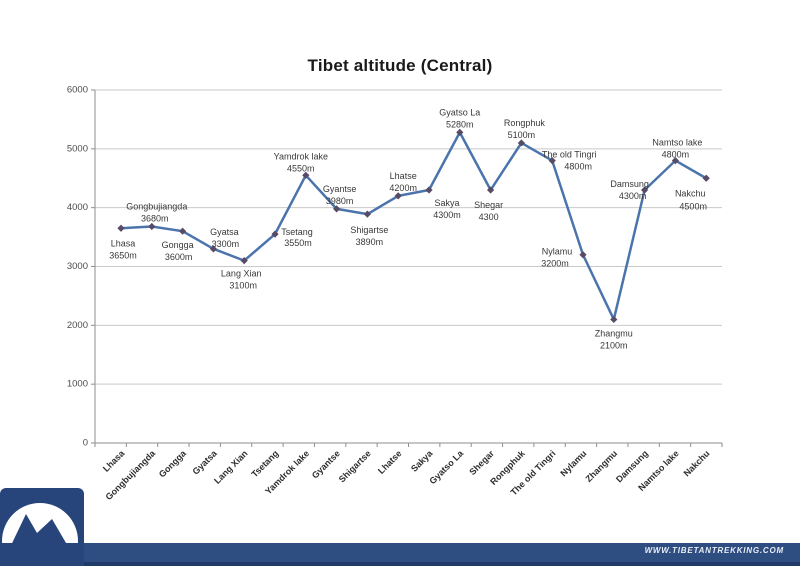 The image size is (800, 566). What do you see at coordinates (489, 217) in the screenshot?
I see `point-value-label: 4300` at bounding box center [489, 217].